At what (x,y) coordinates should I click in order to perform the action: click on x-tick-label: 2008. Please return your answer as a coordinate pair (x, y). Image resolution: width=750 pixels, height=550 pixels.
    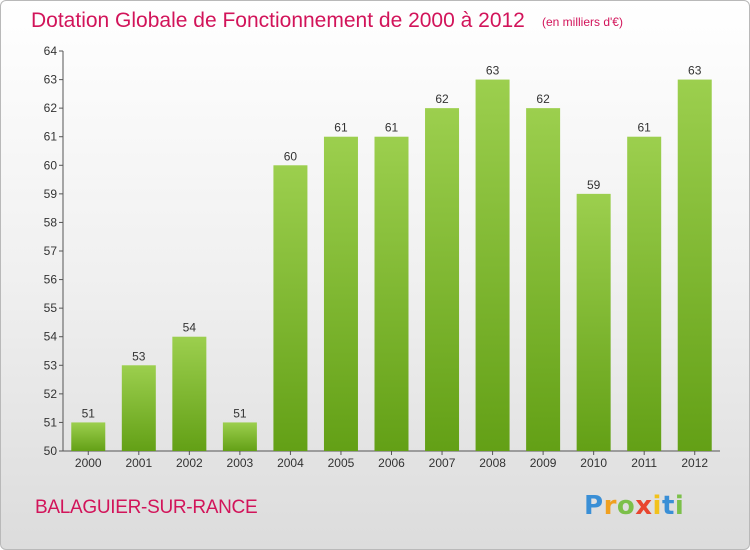
    Looking at the image, I should click on (492, 463).